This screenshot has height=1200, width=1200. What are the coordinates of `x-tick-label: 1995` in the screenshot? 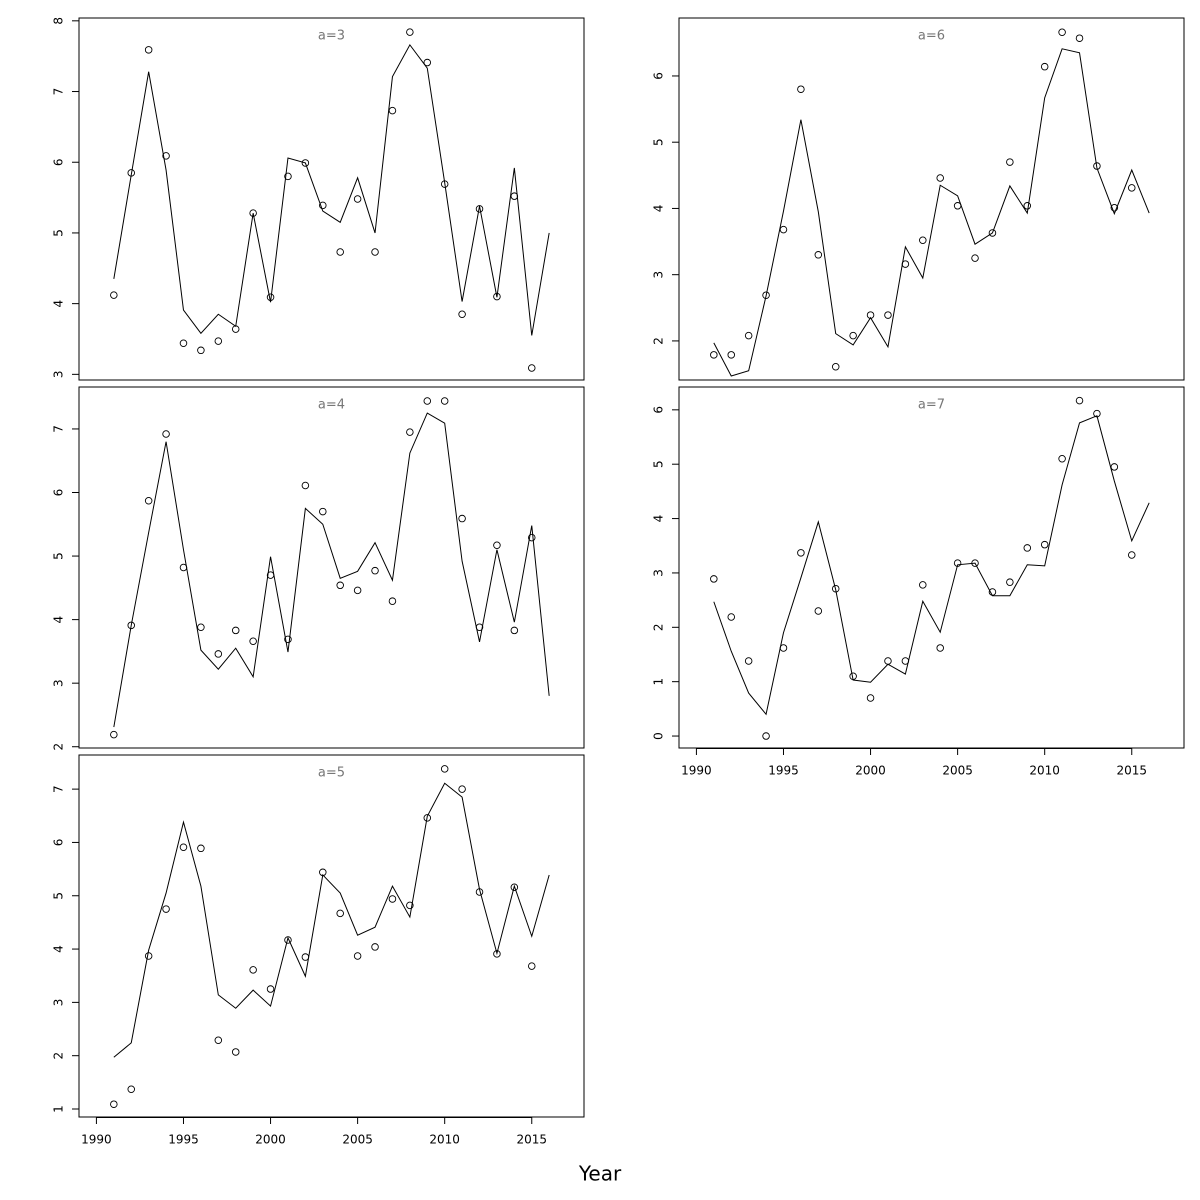 It's located at (783, 771).